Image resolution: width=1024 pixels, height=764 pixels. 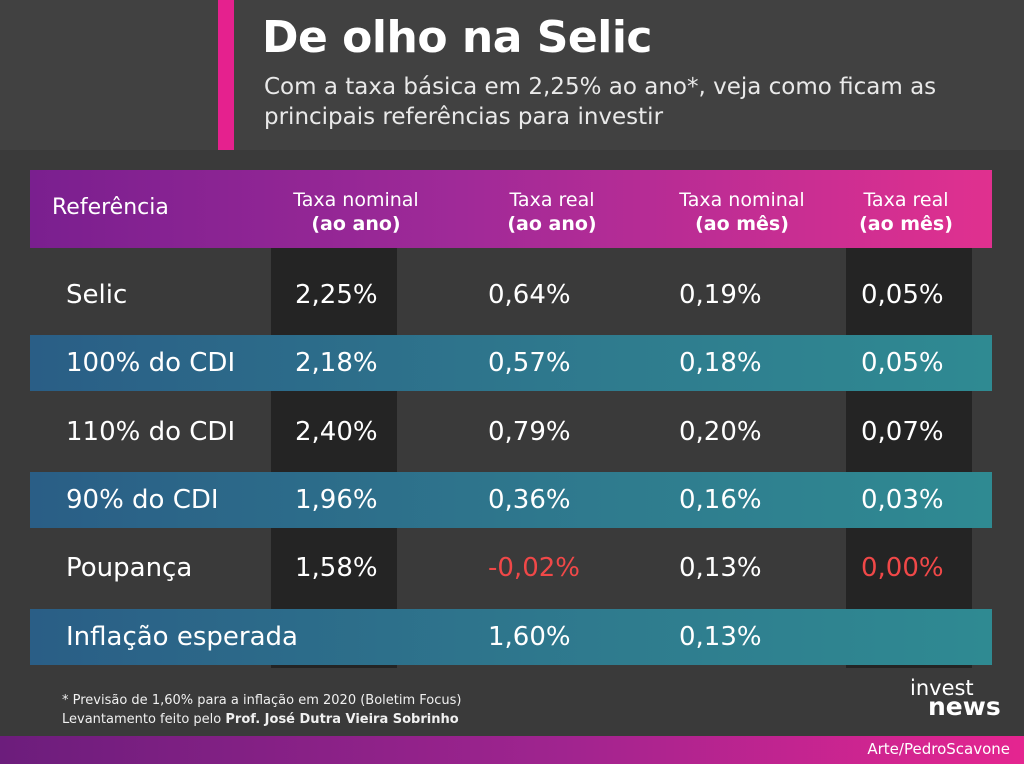 What do you see at coordinates (142, 500) in the screenshot?
I see `cell-referencia: 90% do CDI` at bounding box center [142, 500].